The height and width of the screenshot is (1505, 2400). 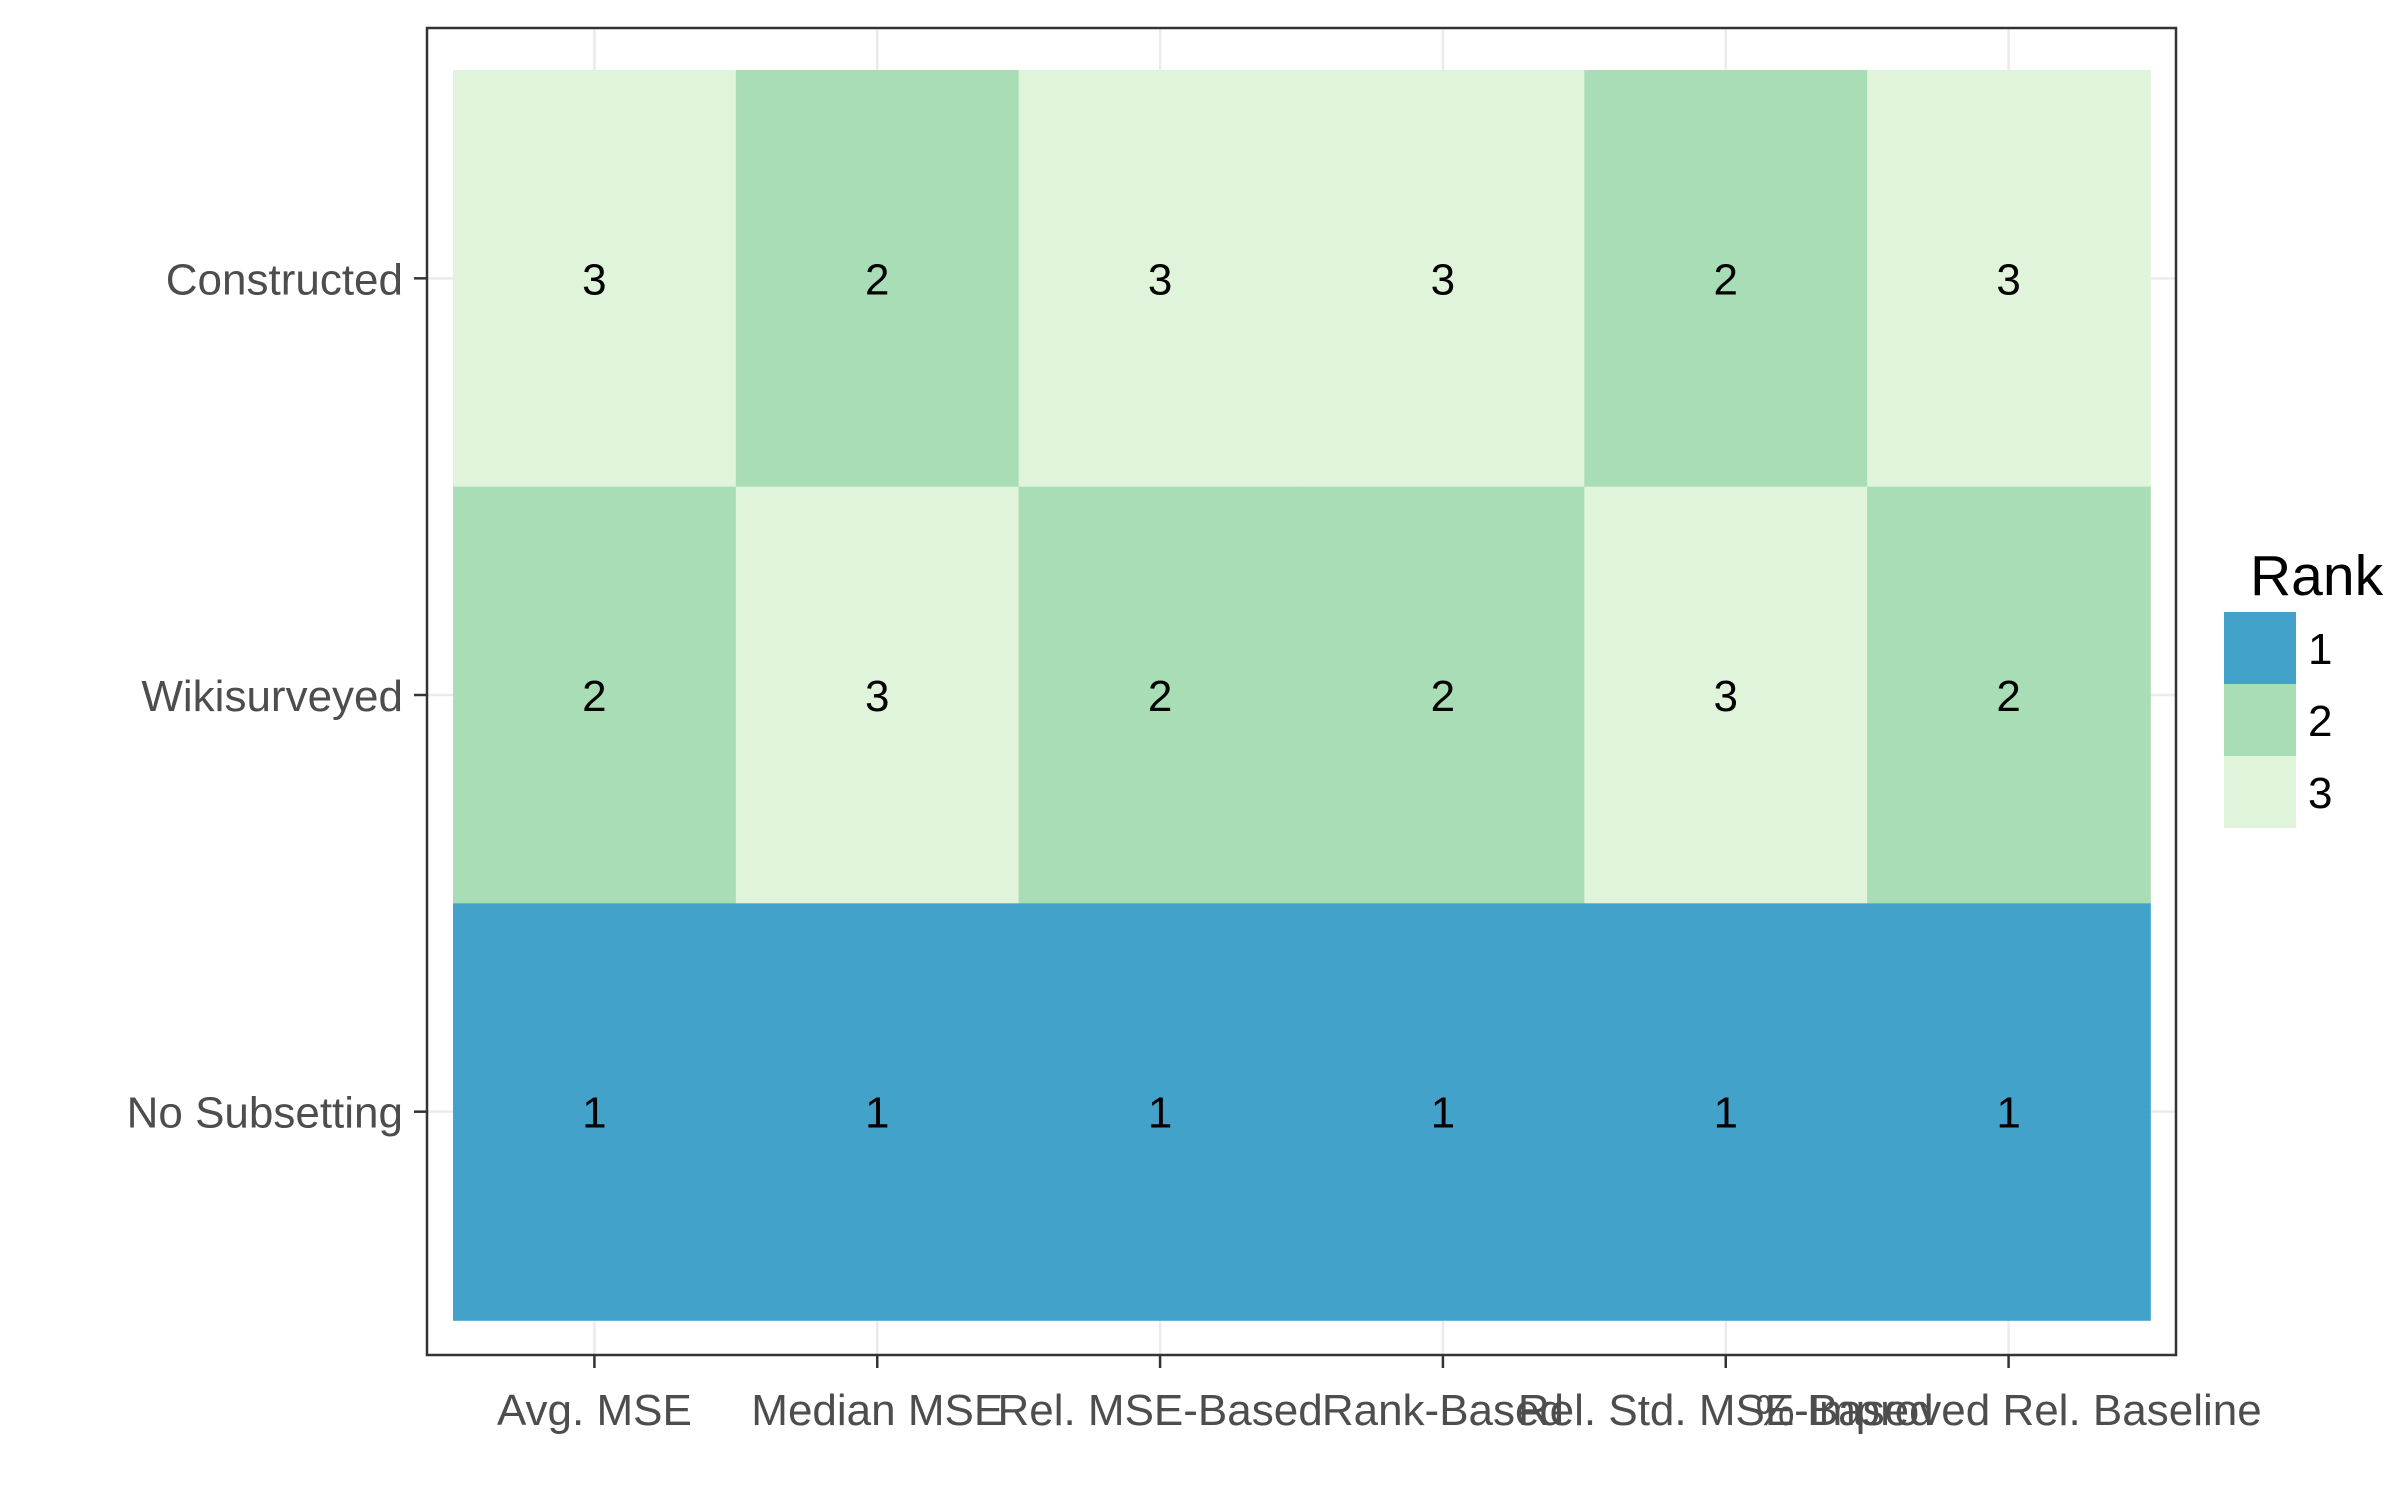 I want to click on x-axis-tick-label: Rel. MSE-Based, so click(x=1159, y=1410).